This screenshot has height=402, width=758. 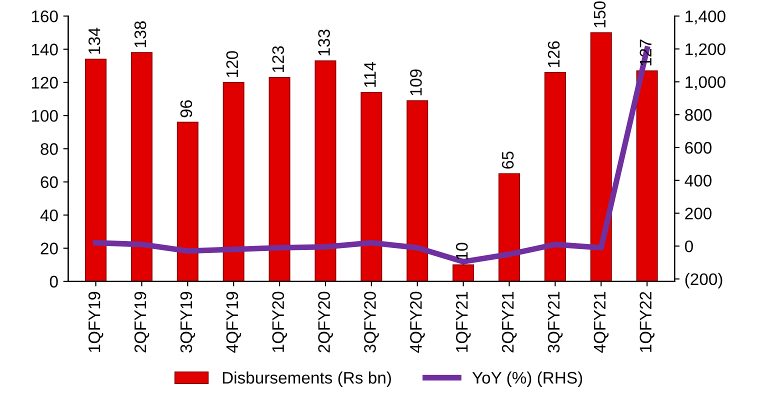 What do you see at coordinates (698, 148) in the screenshot?
I see `y2-tick-label: 600` at bounding box center [698, 148].